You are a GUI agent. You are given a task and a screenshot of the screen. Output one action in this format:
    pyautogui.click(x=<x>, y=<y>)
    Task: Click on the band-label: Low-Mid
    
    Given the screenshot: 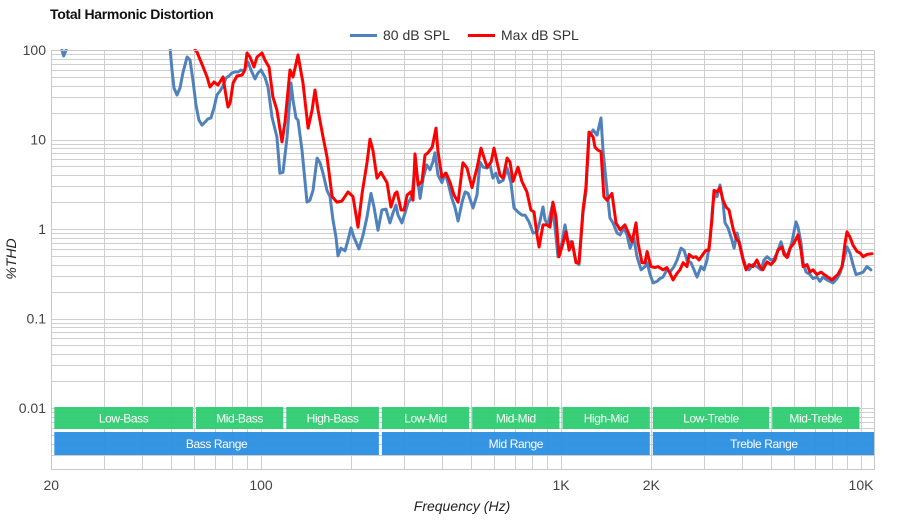 What is the action you would take?
    pyautogui.click(x=425, y=419)
    